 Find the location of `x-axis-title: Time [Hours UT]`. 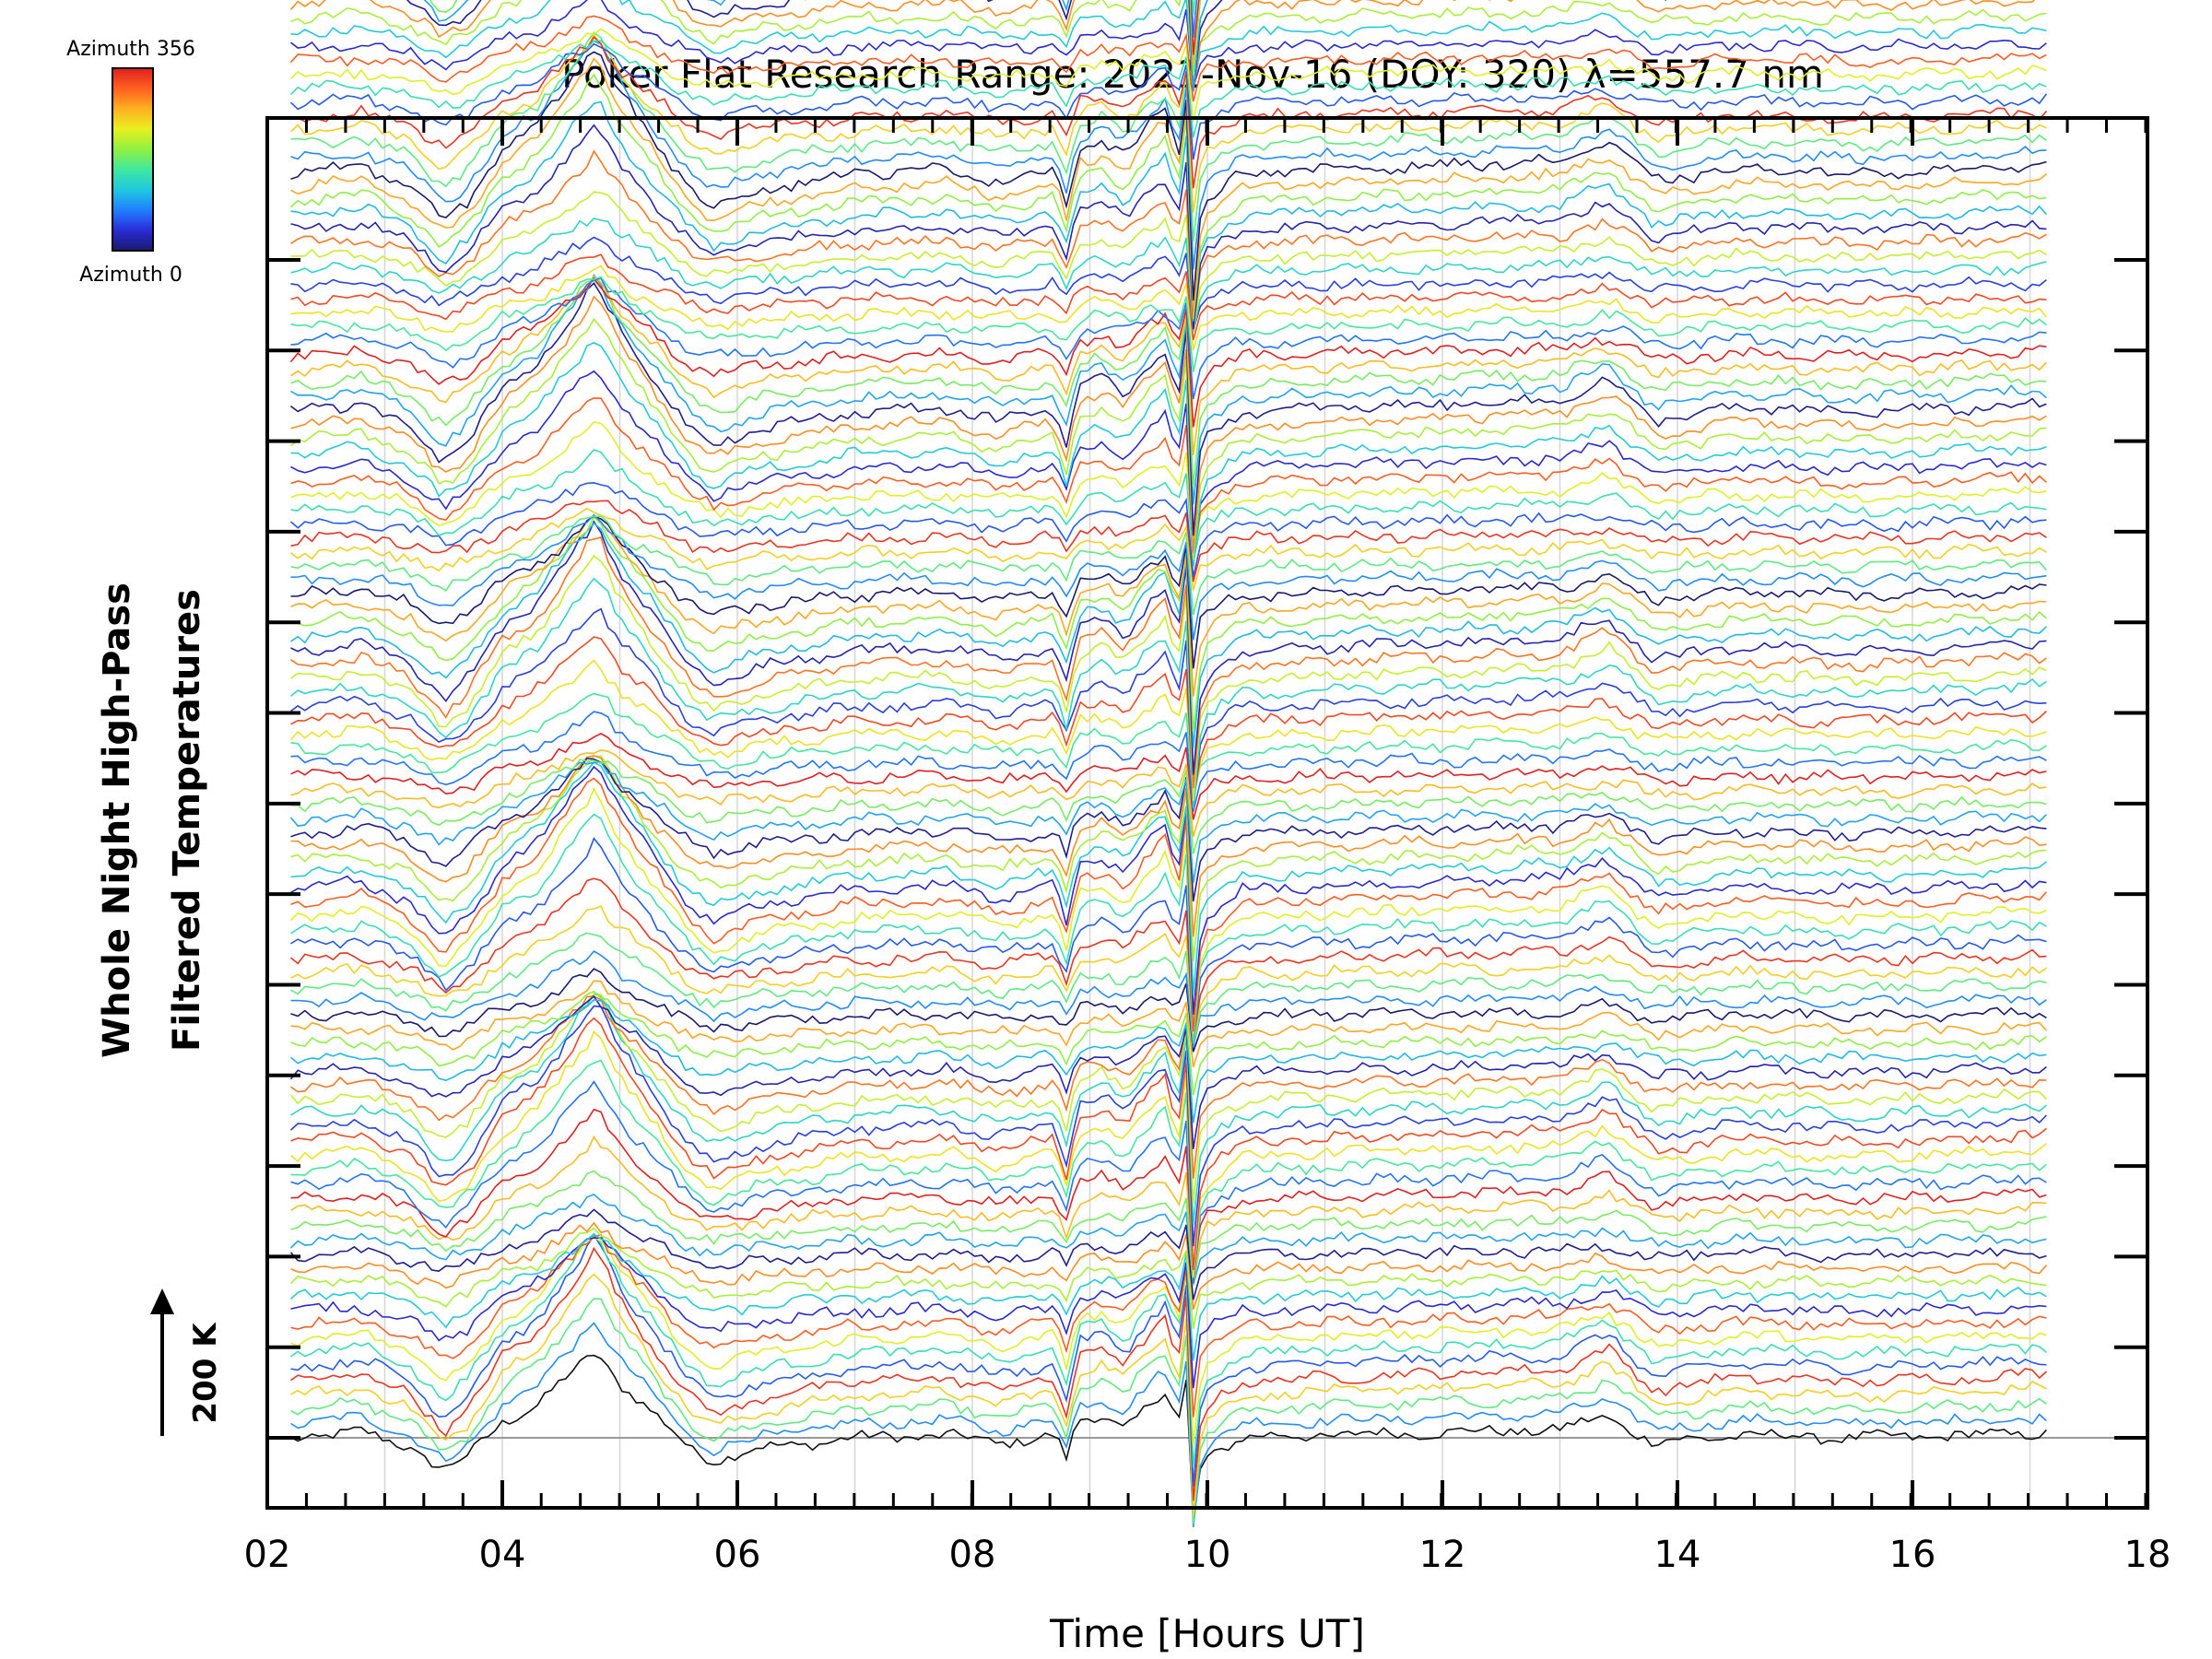

x-axis-title: Time [Hours UT] is located at coordinates (1207, 1633).